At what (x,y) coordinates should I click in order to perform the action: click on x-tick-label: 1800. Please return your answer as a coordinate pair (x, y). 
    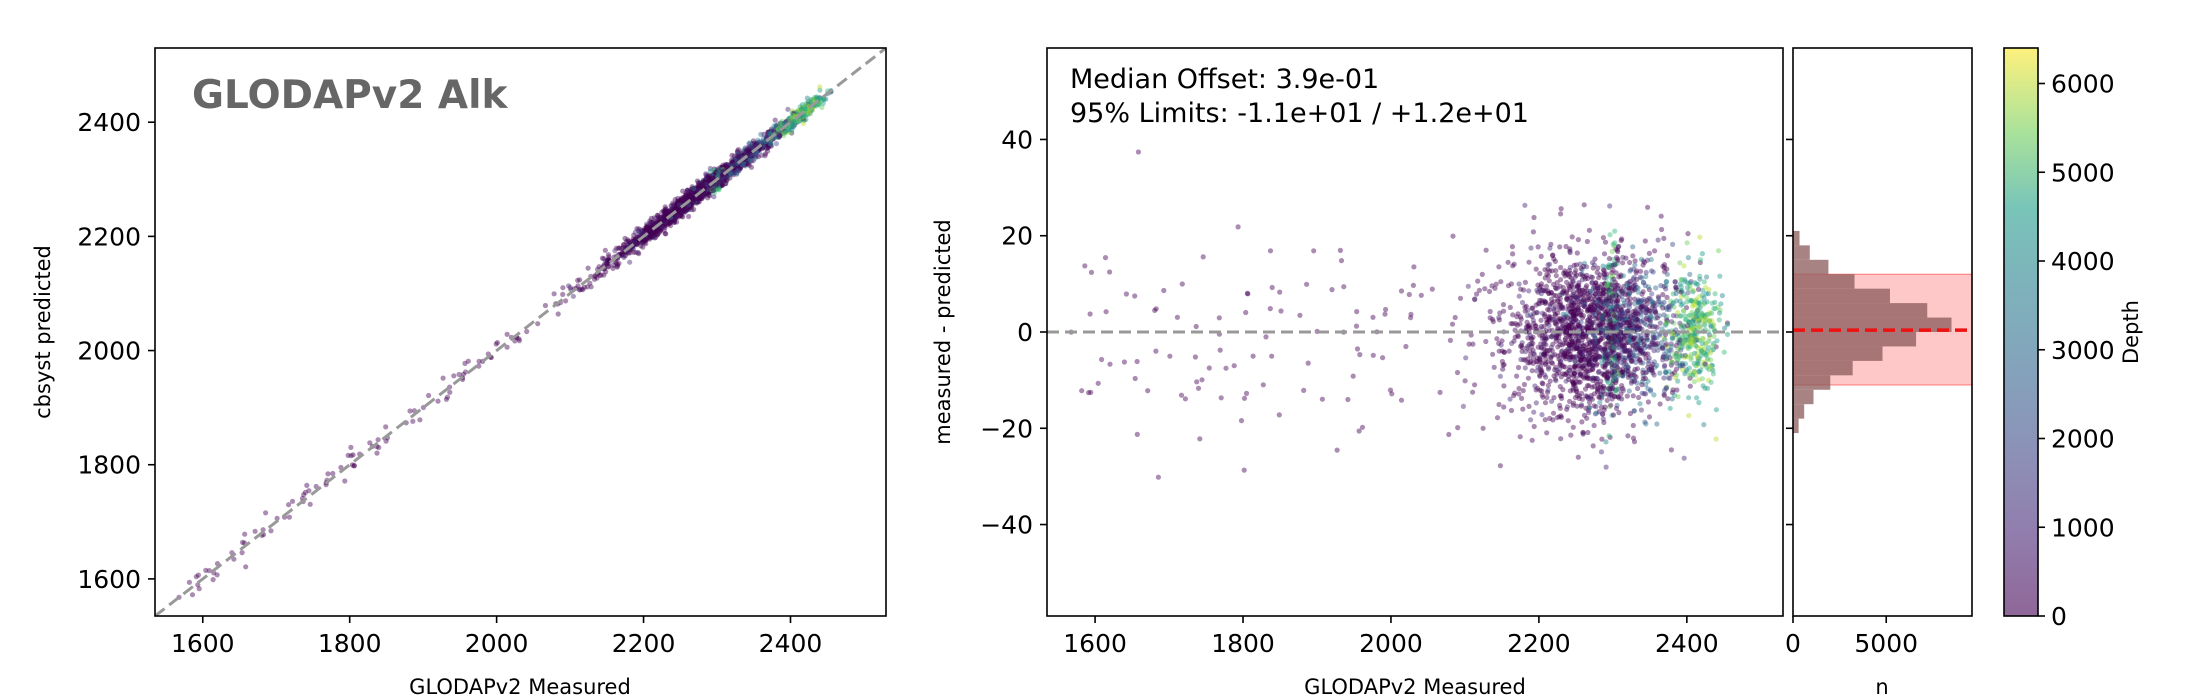
    Looking at the image, I should click on (350, 643).